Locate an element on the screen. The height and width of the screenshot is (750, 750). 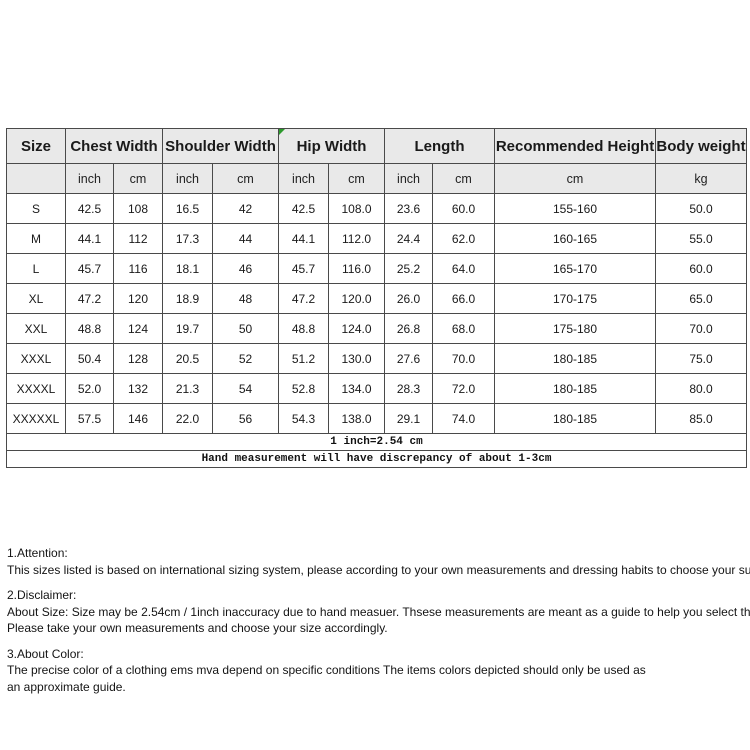
value-cell: 42.5 is located at coordinates (304, 208).